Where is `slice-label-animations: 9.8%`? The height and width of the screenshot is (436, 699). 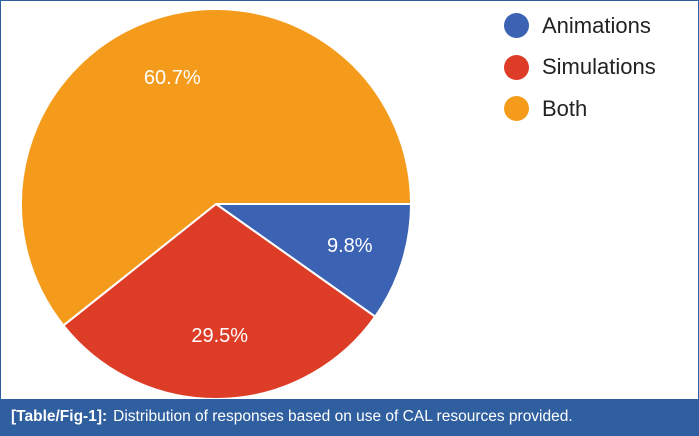 slice-label-animations: 9.8% is located at coordinates (350, 246).